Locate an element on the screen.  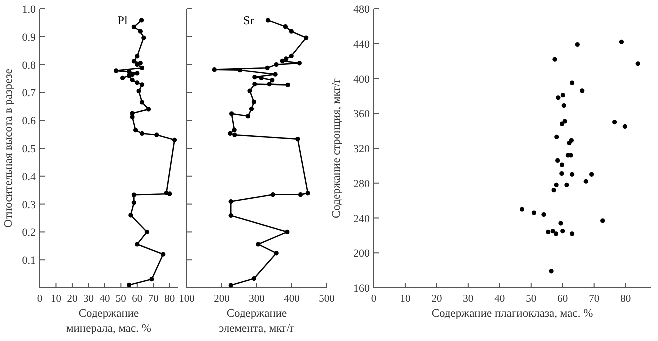
y-tick-label: 400 is located at coordinates (362, 80).